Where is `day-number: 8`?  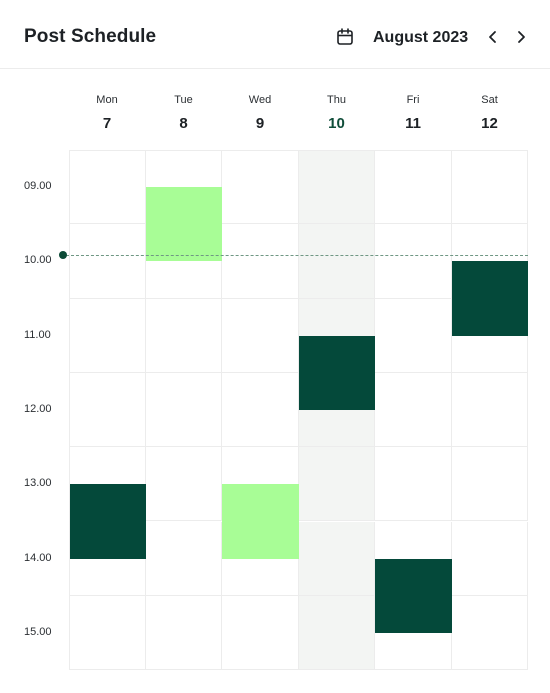 day-number: 8 is located at coordinates (183, 123).